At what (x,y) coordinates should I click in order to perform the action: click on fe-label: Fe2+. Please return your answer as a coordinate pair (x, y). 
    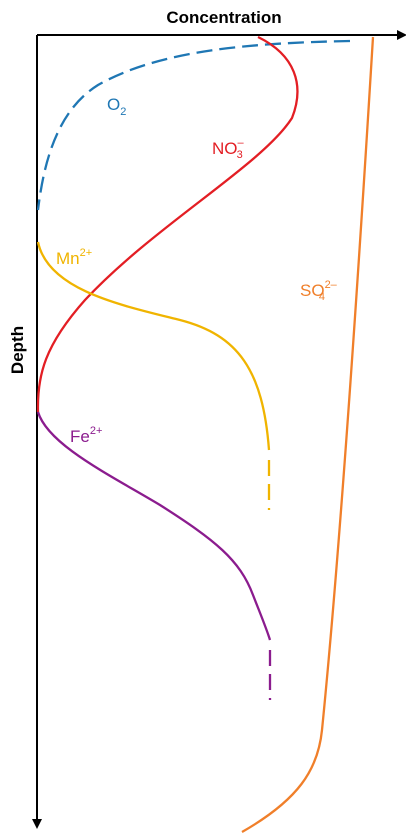
    Looking at the image, I should click on (86, 435).